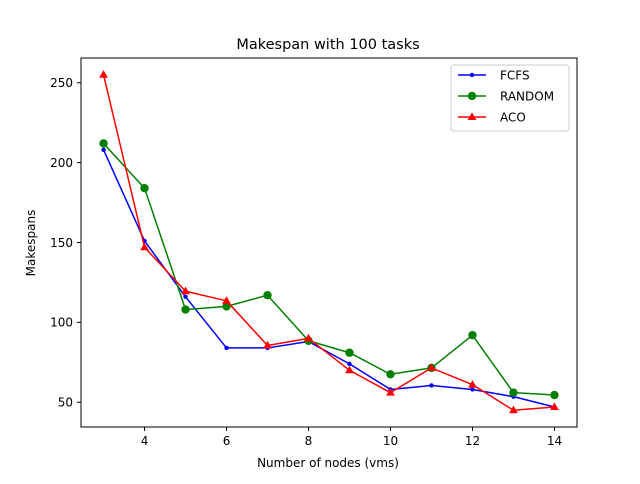 This screenshot has width=640, height=484. I want to click on x-tick-label: 8, so click(309, 441).